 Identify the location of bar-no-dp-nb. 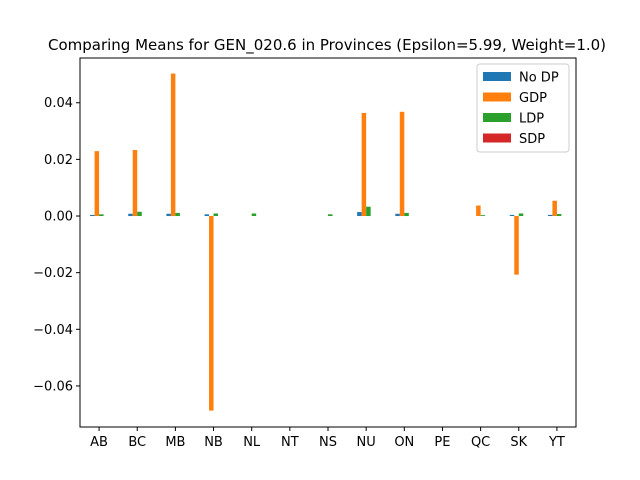
(207, 215).